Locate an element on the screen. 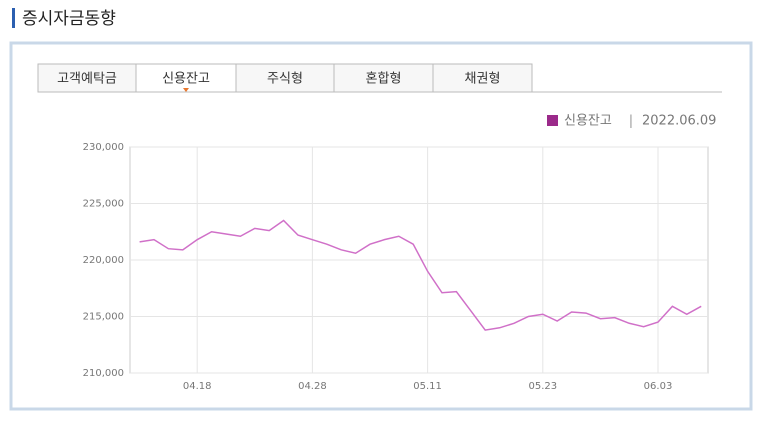  page-title: 증시자금동향 is located at coordinates (69, 19).